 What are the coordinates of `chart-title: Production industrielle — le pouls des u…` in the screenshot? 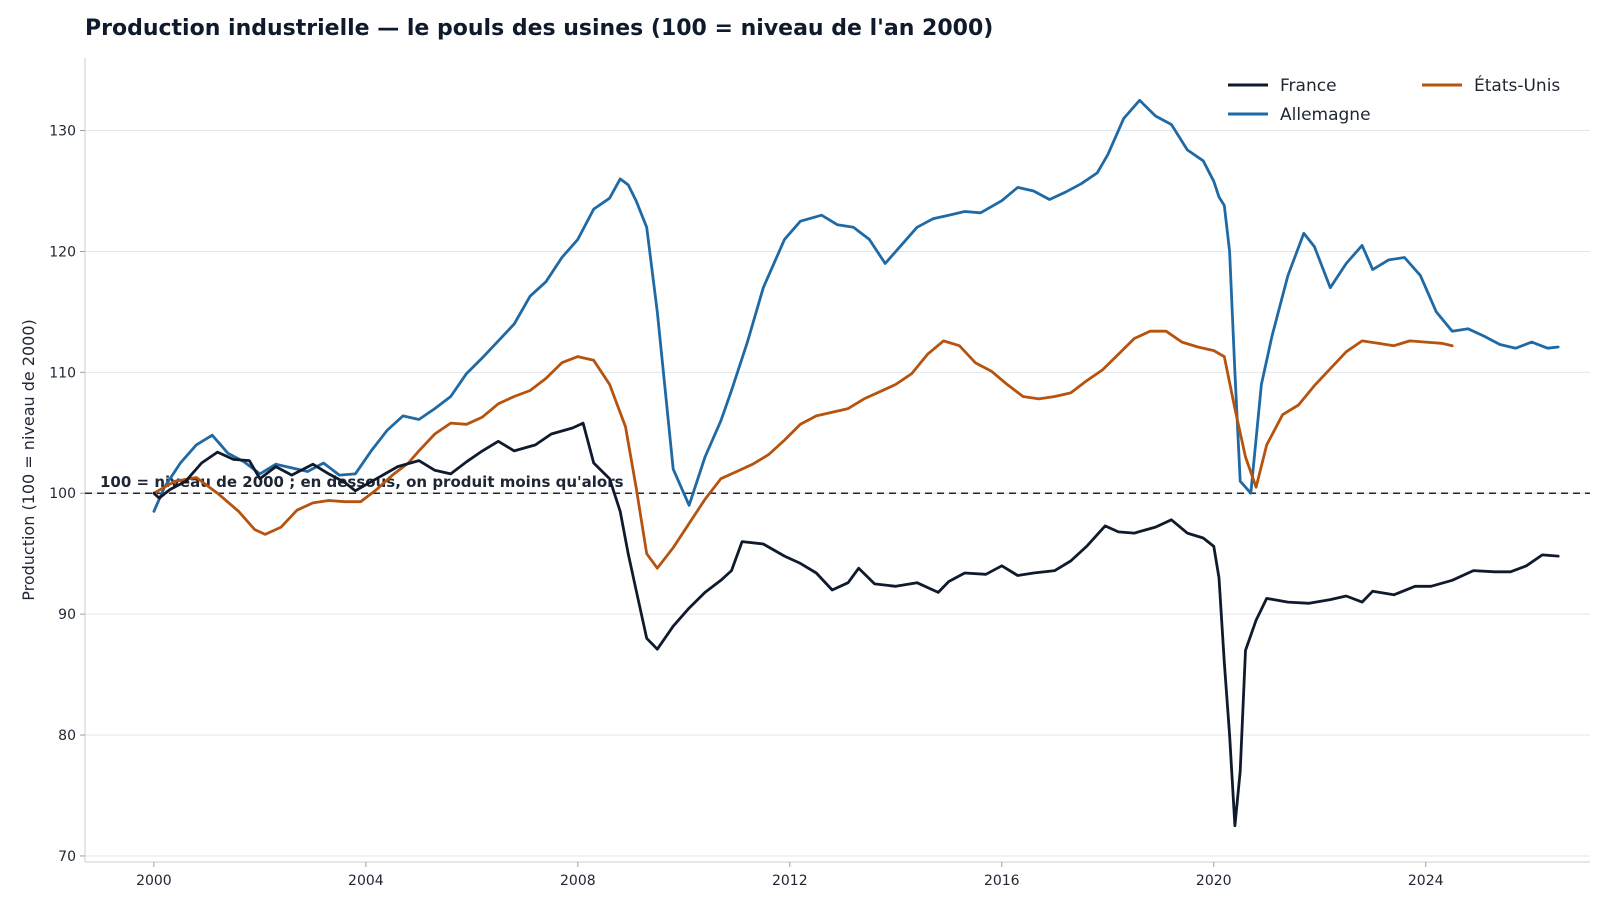 It's located at (539, 28).